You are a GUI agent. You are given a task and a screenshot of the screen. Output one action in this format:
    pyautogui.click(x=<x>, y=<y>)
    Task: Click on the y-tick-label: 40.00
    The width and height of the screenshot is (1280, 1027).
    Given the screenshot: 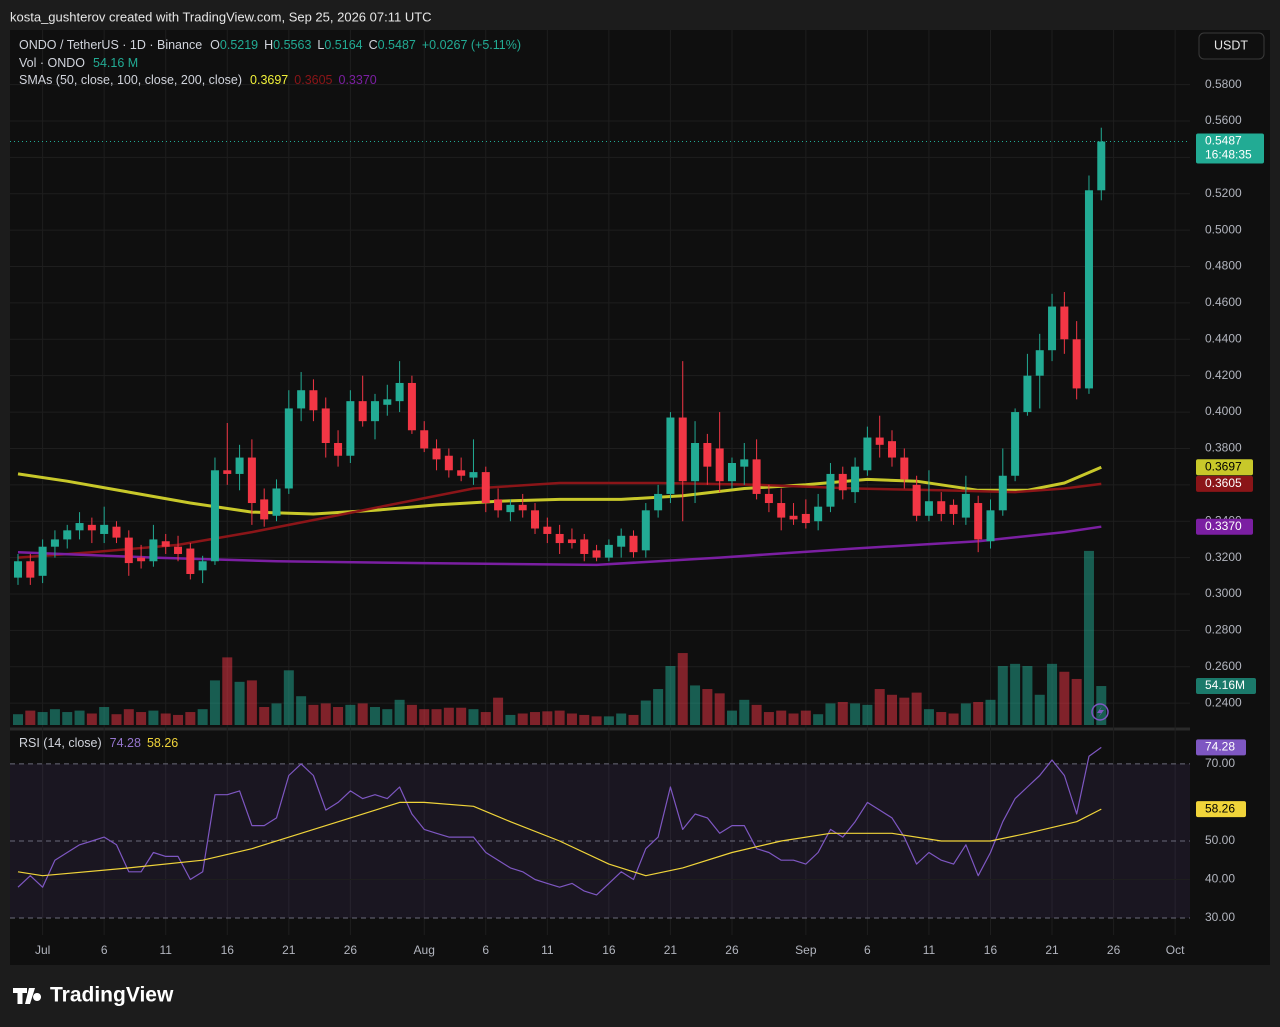 What is the action you would take?
    pyautogui.click(x=1220, y=879)
    